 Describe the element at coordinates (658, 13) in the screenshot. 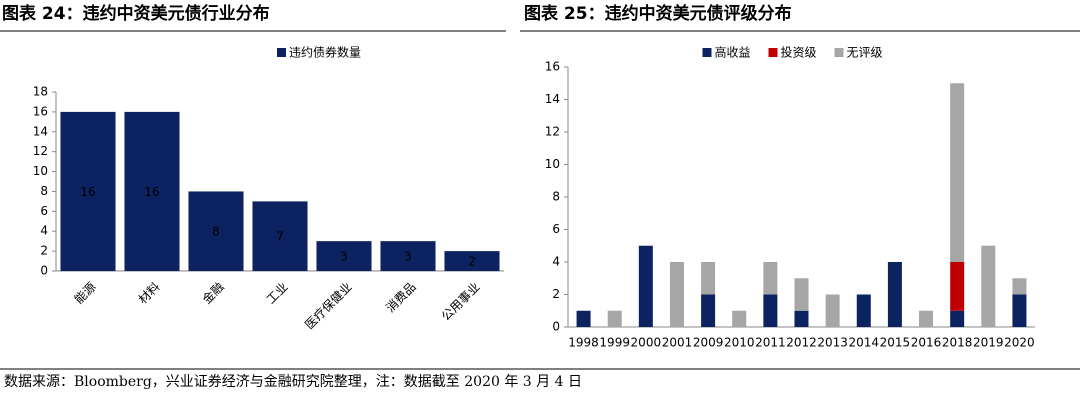

I see `chart-title: 图表 25：违约中资美元债评级分布` at that location.